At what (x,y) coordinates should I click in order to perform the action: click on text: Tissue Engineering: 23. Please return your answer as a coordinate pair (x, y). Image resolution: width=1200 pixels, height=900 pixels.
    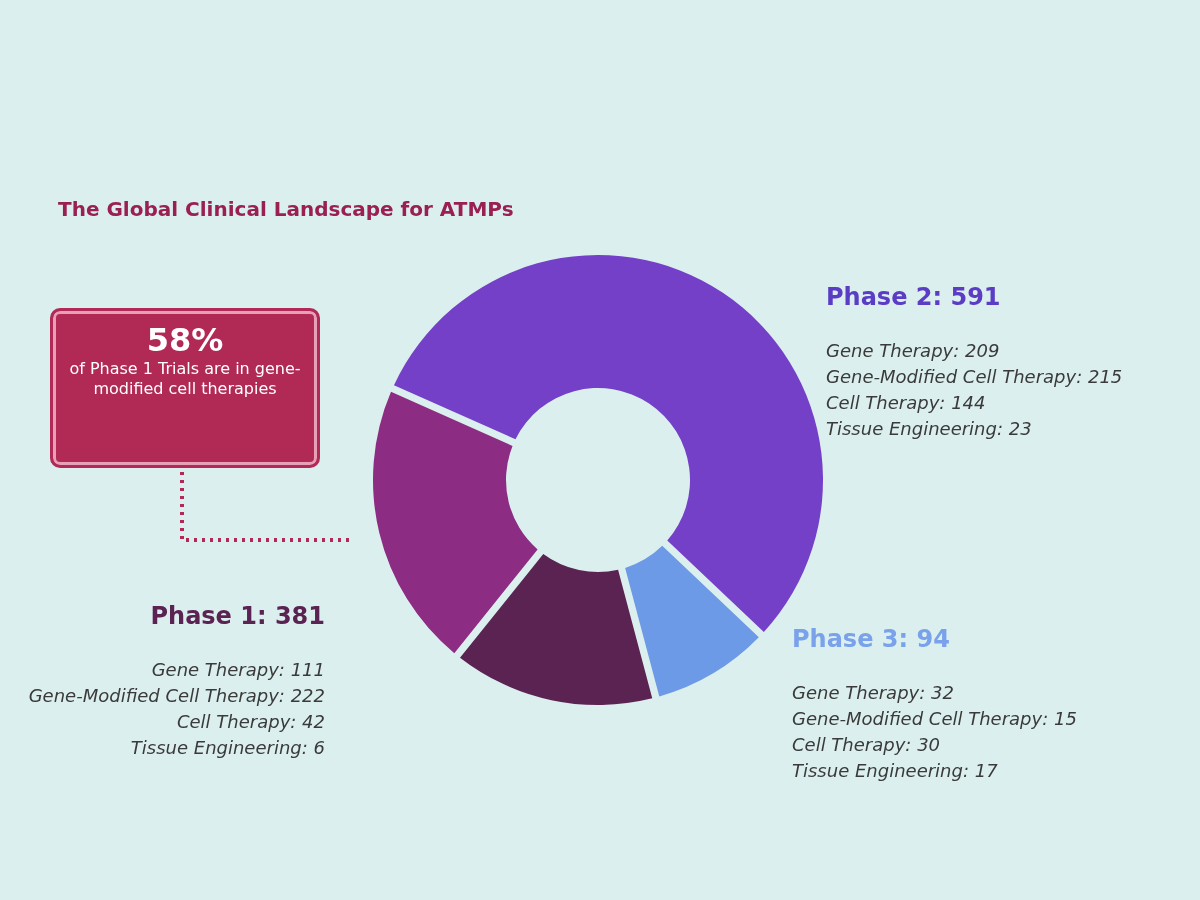
    Looking at the image, I should click on (929, 428).